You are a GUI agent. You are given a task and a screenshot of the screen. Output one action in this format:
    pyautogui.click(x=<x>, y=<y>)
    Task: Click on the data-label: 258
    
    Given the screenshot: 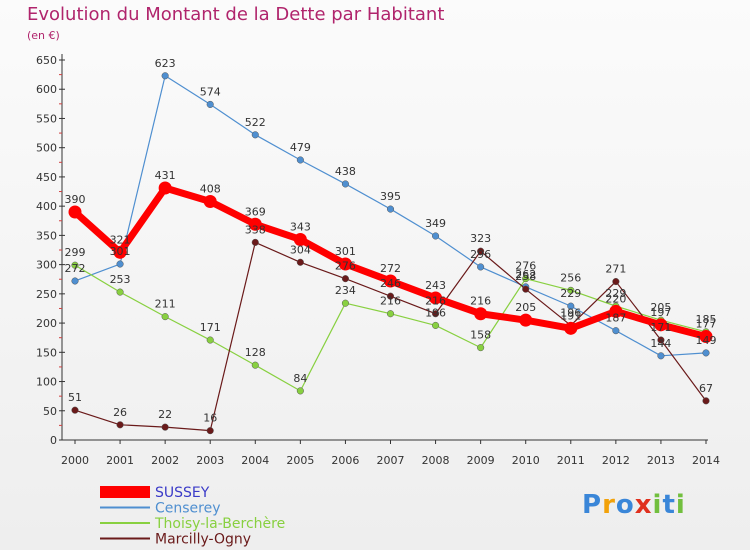 What is the action you would take?
    pyautogui.click(x=525, y=276)
    